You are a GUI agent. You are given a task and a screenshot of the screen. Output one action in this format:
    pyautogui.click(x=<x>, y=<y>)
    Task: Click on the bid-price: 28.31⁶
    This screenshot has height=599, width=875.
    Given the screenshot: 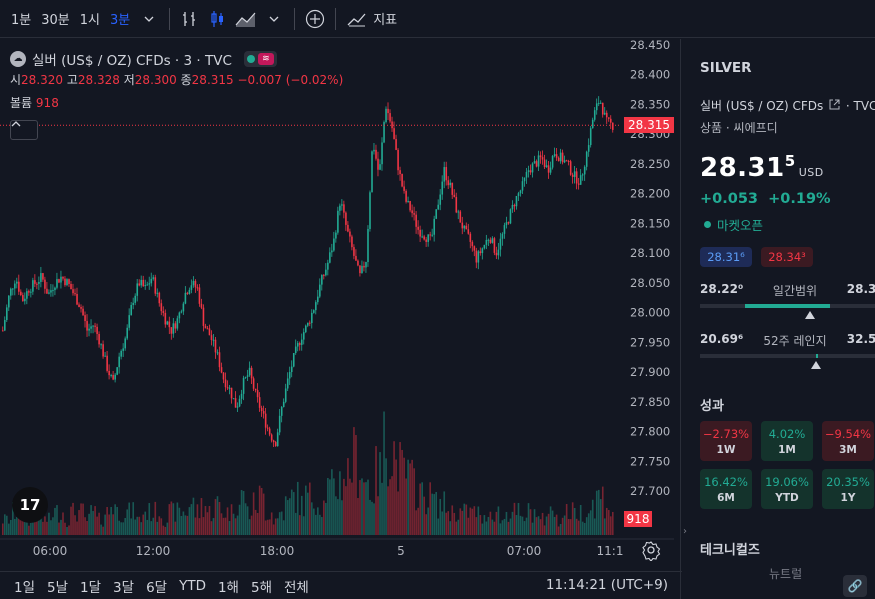 What is the action you would take?
    pyautogui.click(x=726, y=257)
    